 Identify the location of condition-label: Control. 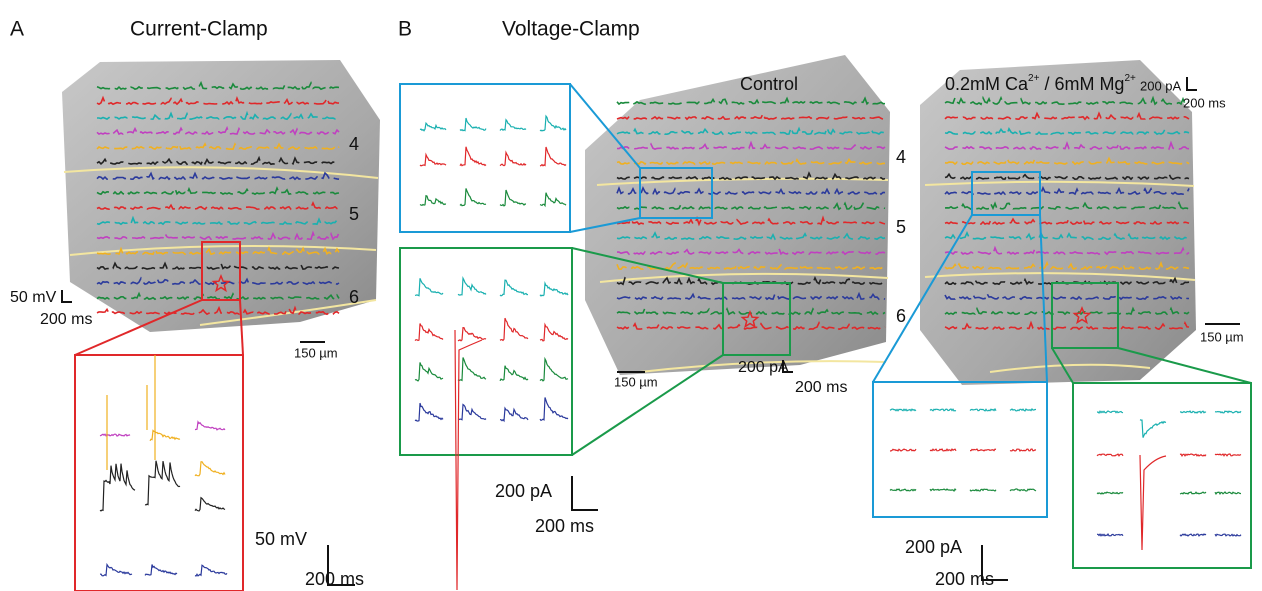
(769, 84).